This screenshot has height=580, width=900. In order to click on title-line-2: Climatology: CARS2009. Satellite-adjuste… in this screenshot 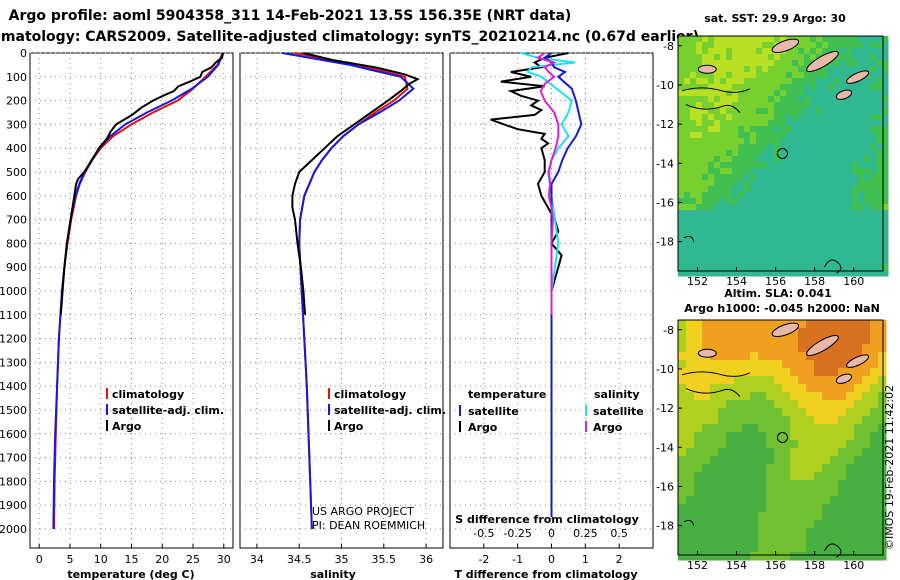, I will do `click(349, 37)`.